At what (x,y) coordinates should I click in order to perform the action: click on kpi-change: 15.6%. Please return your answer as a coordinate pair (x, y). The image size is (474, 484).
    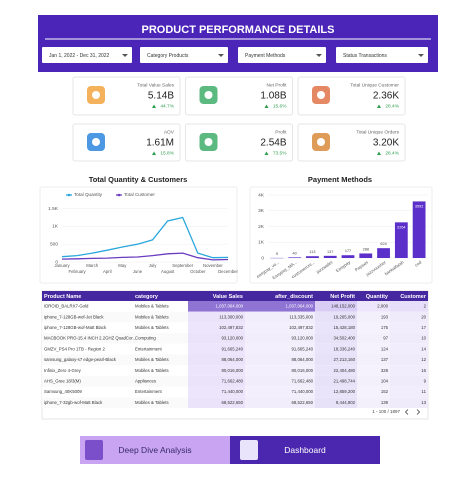
    Looking at the image, I should click on (280, 106).